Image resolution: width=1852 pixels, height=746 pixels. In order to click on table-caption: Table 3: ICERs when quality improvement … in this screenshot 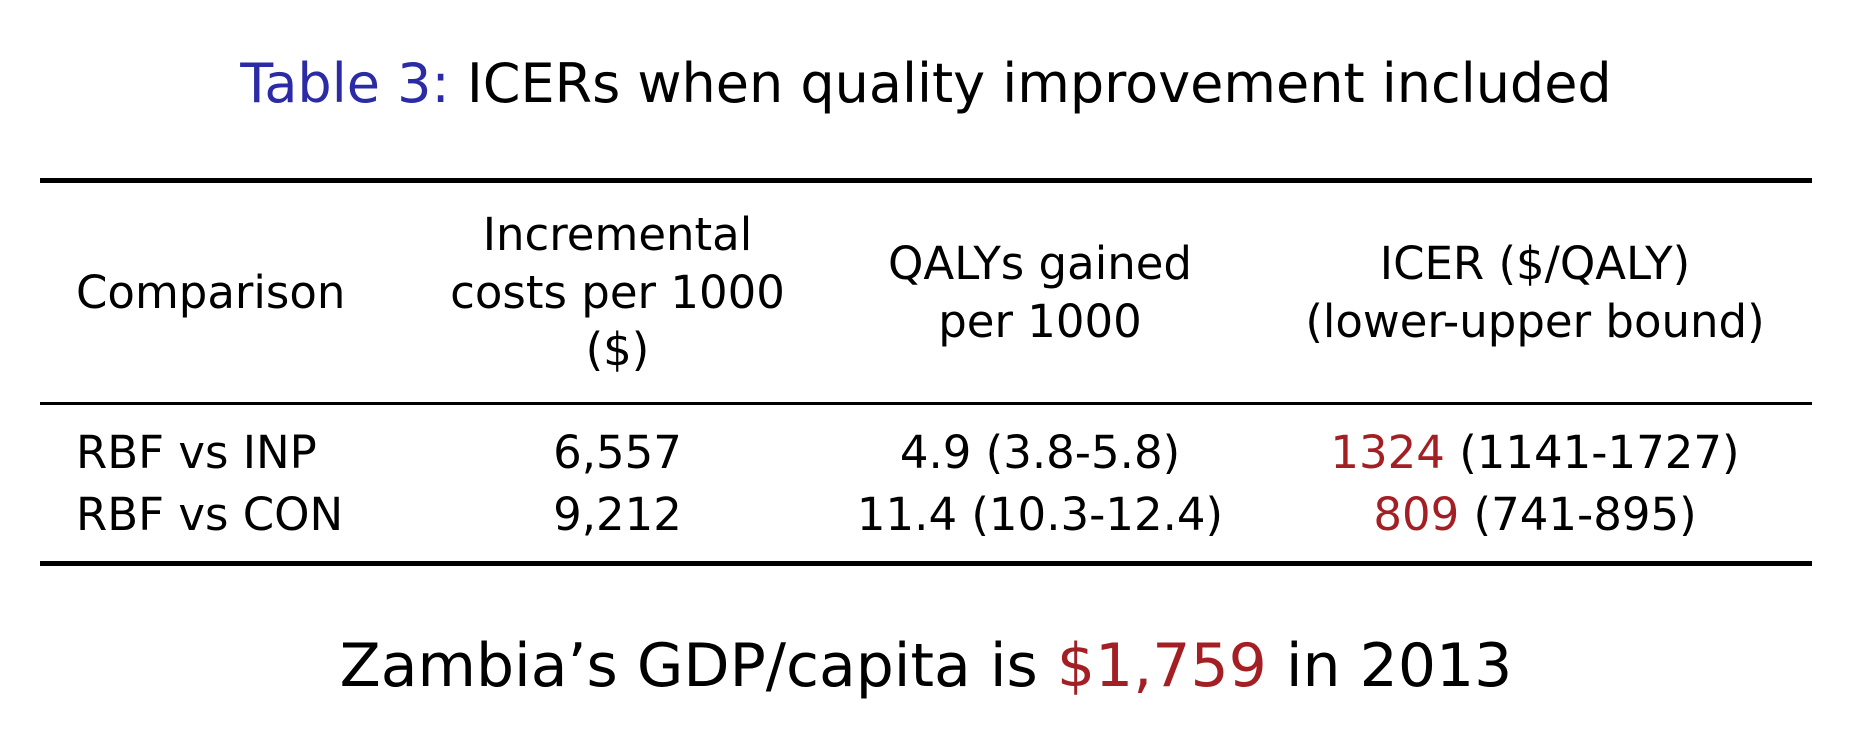, I will do `click(926, 84)`.